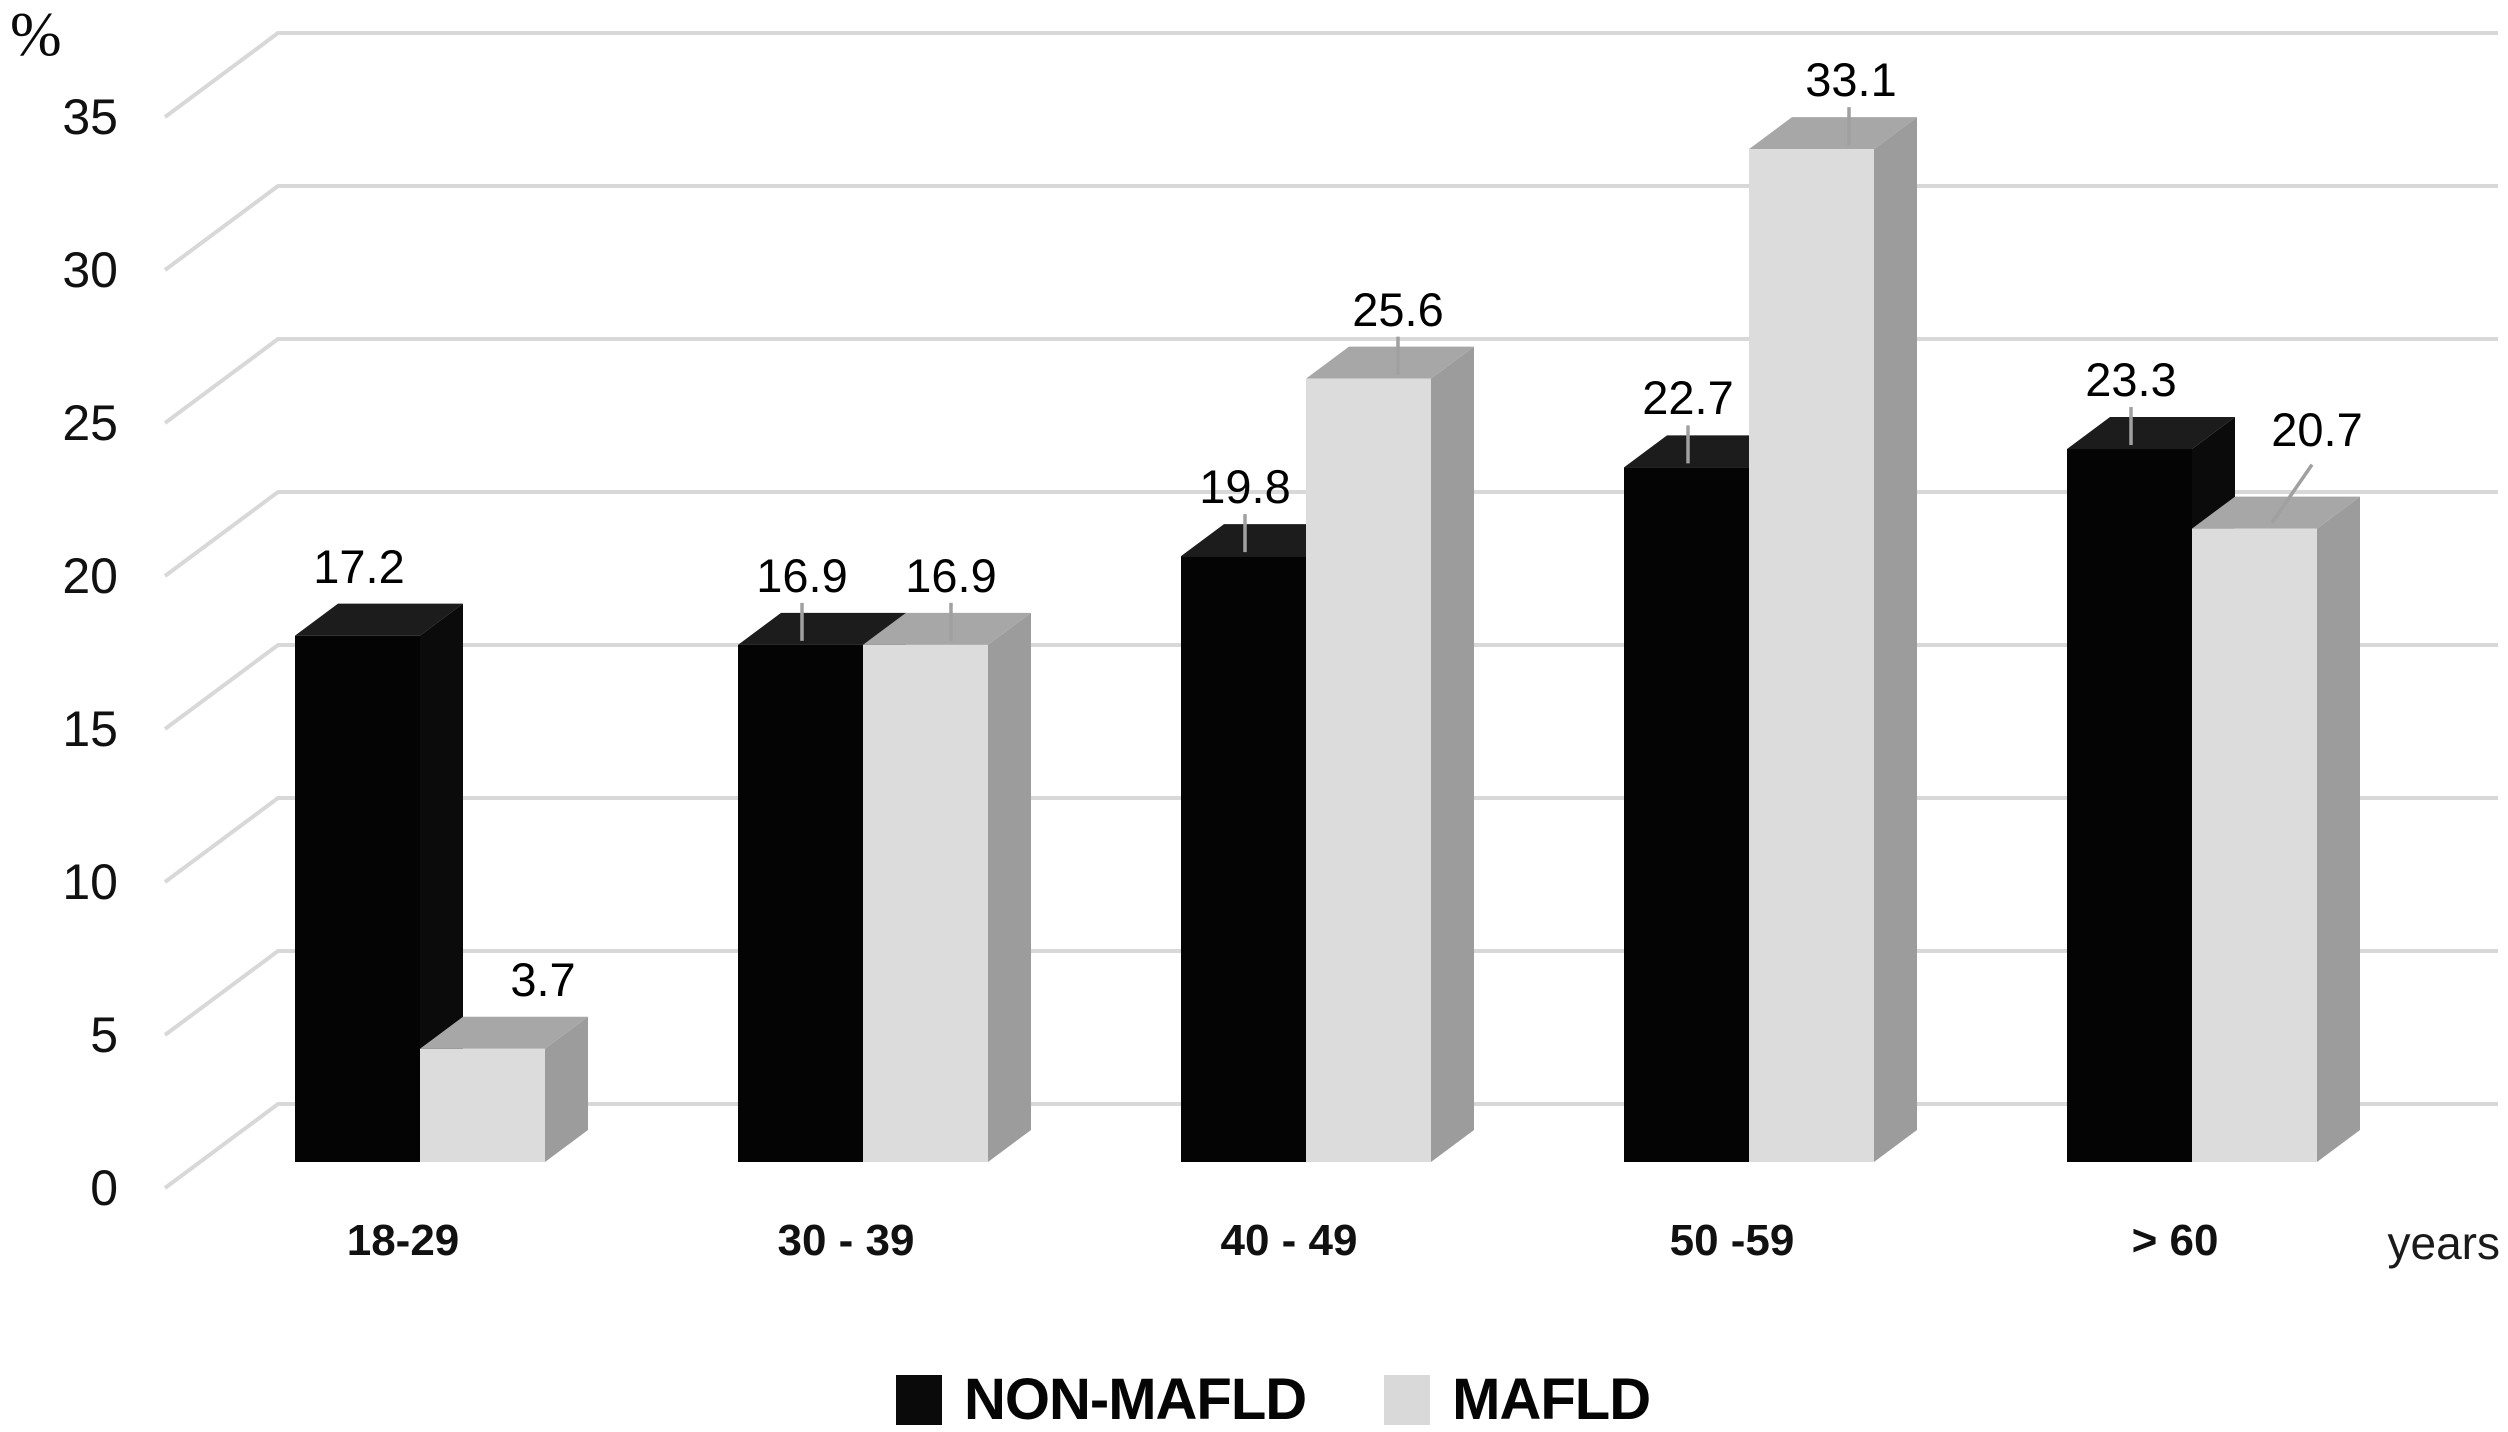 The height and width of the screenshot is (1432, 2508). What do you see at coordinates (802, 575) in the screenshot?
I see `value-label-non-mafld-group-1: 16.9` at bounding box center [802, 575].